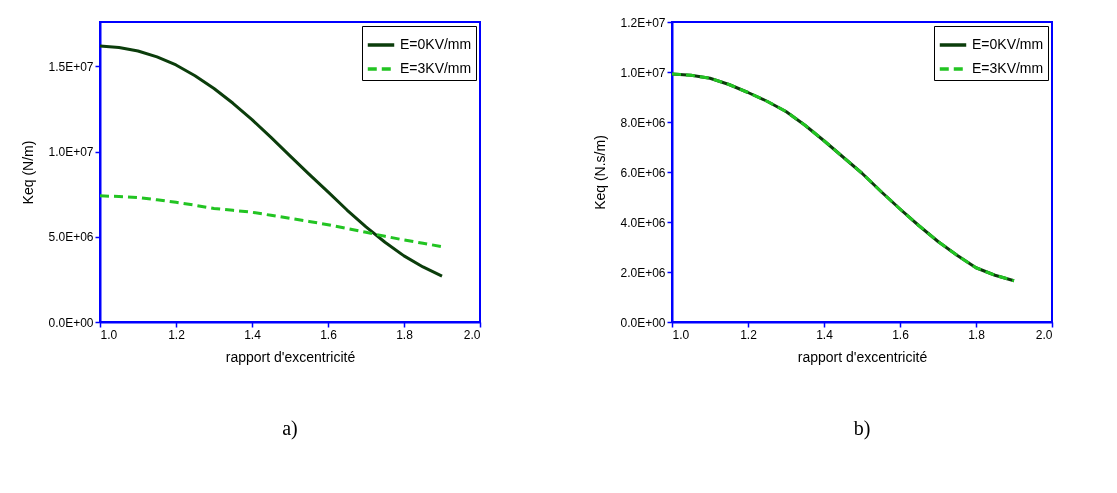 This screenshot has height=493, width=1117. I want to click on y-tick-label: 1.2E+07, so click(643, 22).